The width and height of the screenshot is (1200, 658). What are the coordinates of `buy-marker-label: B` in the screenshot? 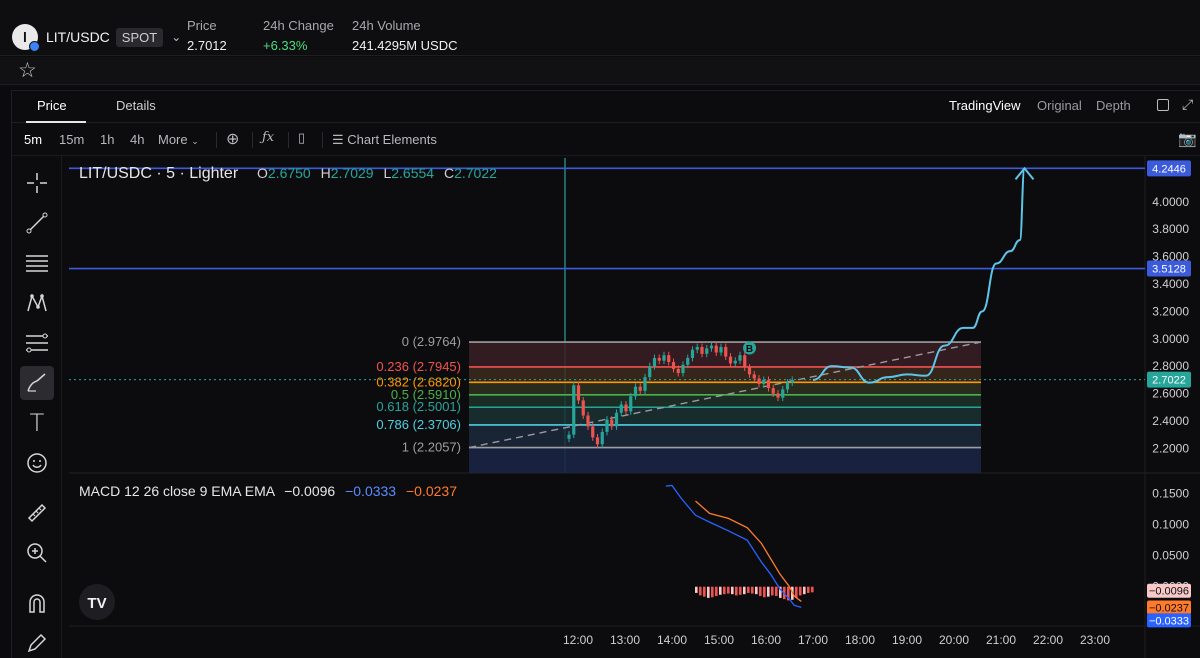 It's located at (749, 349).